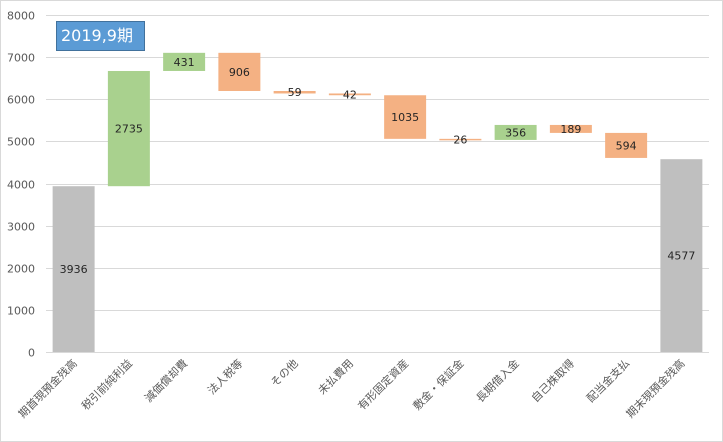 This screenshot has height=442, width=723. Describe the element at coordinates (21, 269) in the screenshot. I see `y-tick-label: 2000` at that location.